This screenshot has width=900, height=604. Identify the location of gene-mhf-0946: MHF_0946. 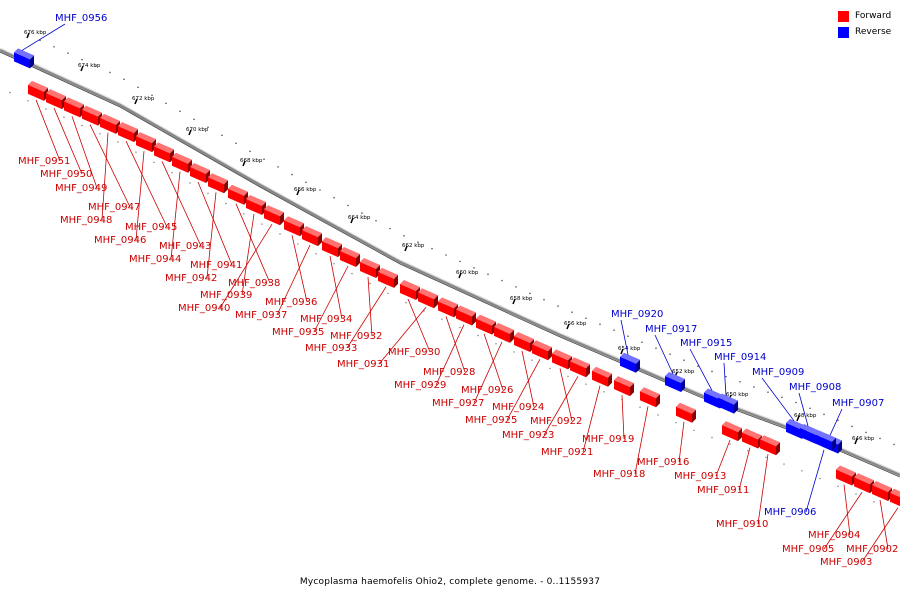
(125, 189).